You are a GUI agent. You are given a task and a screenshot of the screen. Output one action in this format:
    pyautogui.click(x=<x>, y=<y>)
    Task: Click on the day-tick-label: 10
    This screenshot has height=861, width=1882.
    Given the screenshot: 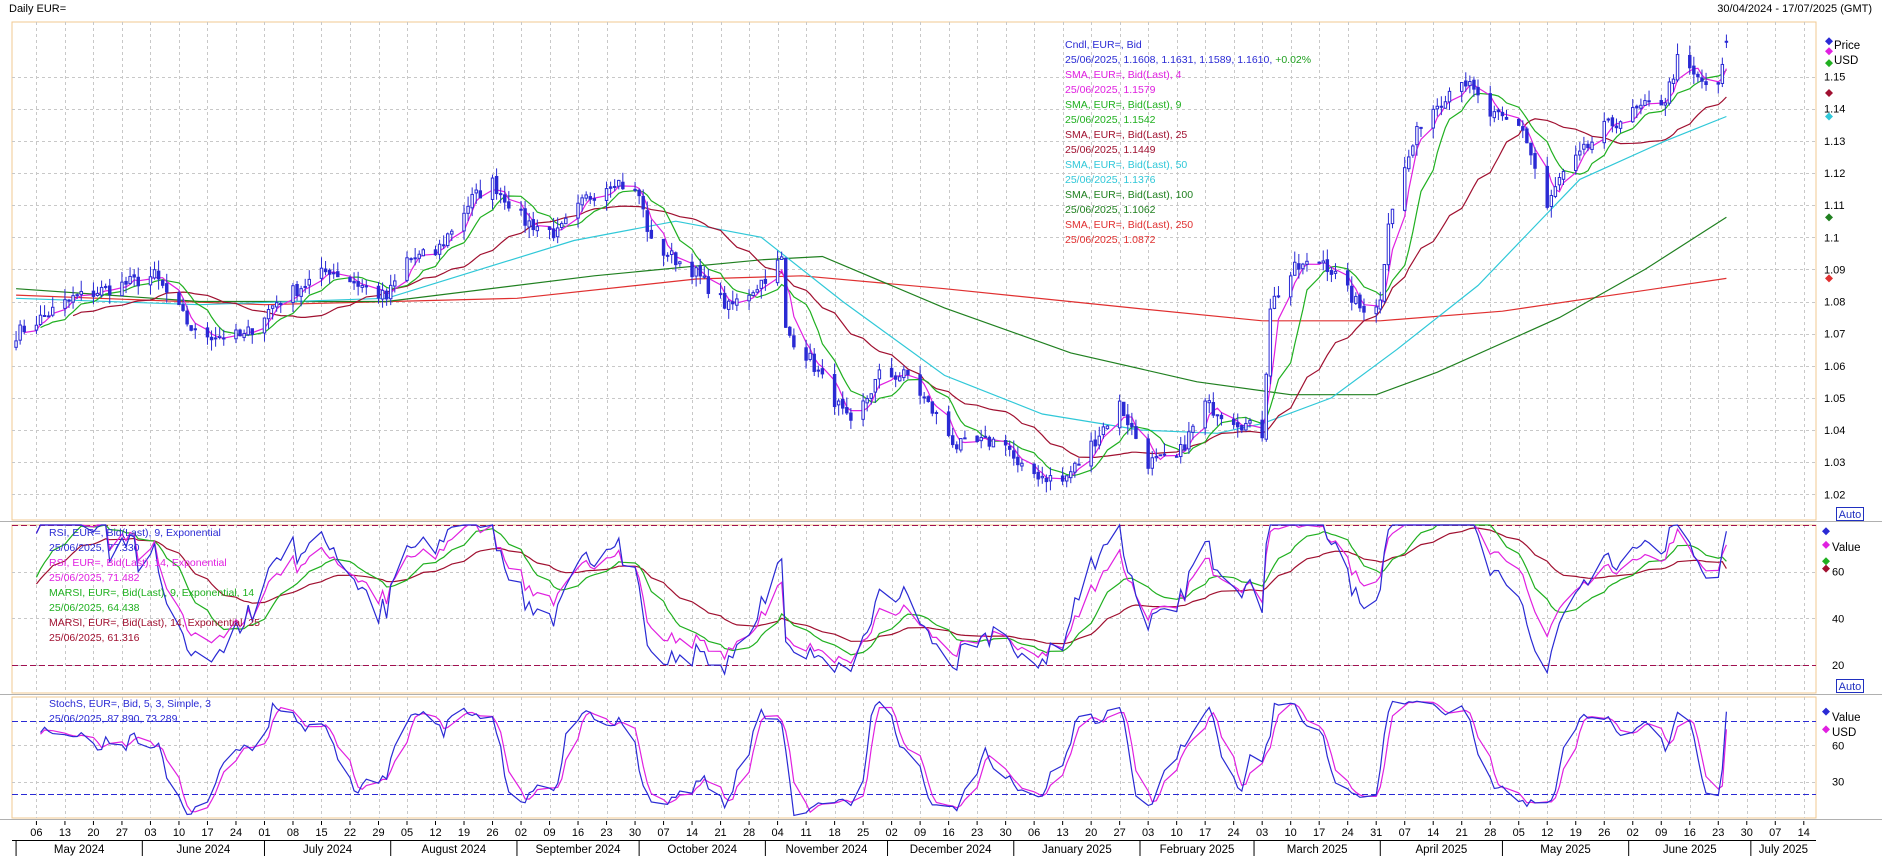 What is the action you would take?
    pyautogui.click(x=1291, y=833)
    